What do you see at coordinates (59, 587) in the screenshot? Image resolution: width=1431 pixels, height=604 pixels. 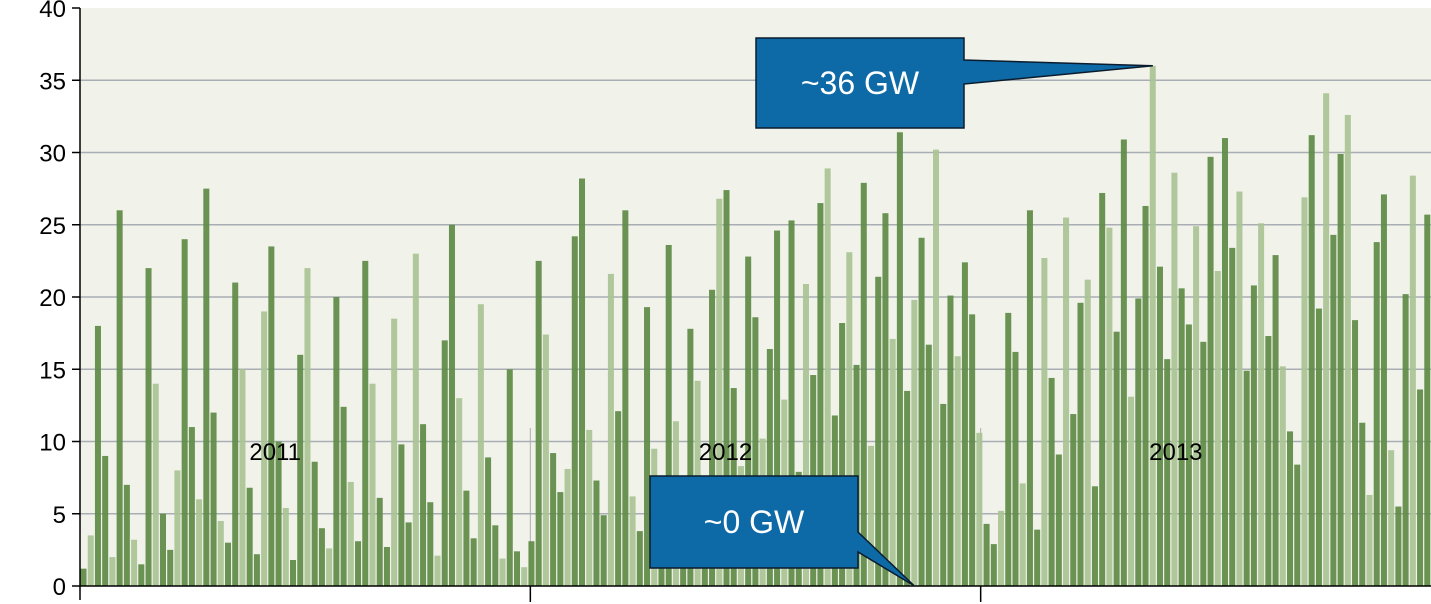 I see `y-tick-label: 0` at bounding box center [59, 587].